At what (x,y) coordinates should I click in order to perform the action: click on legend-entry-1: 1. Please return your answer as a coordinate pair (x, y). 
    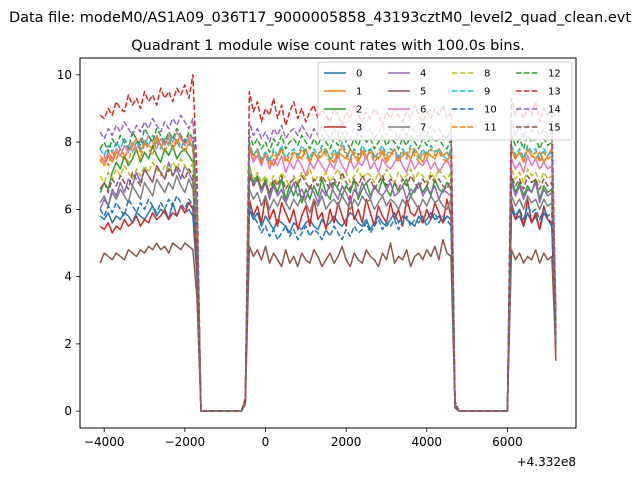
    Looking at the image, I should click on (343, 92).